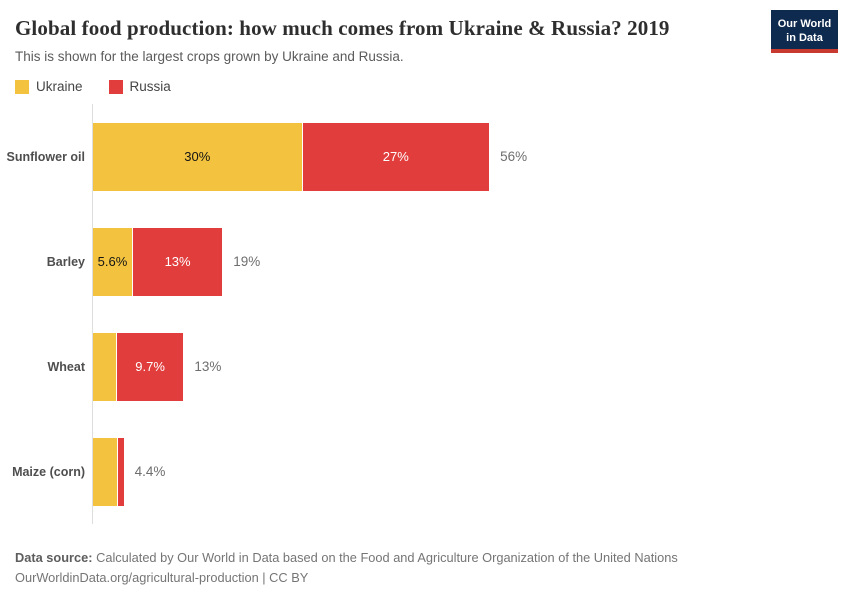 This screenshot has width=850, height=600. I want to click on stacked-bar: 30% 27%, so click(291, 156).